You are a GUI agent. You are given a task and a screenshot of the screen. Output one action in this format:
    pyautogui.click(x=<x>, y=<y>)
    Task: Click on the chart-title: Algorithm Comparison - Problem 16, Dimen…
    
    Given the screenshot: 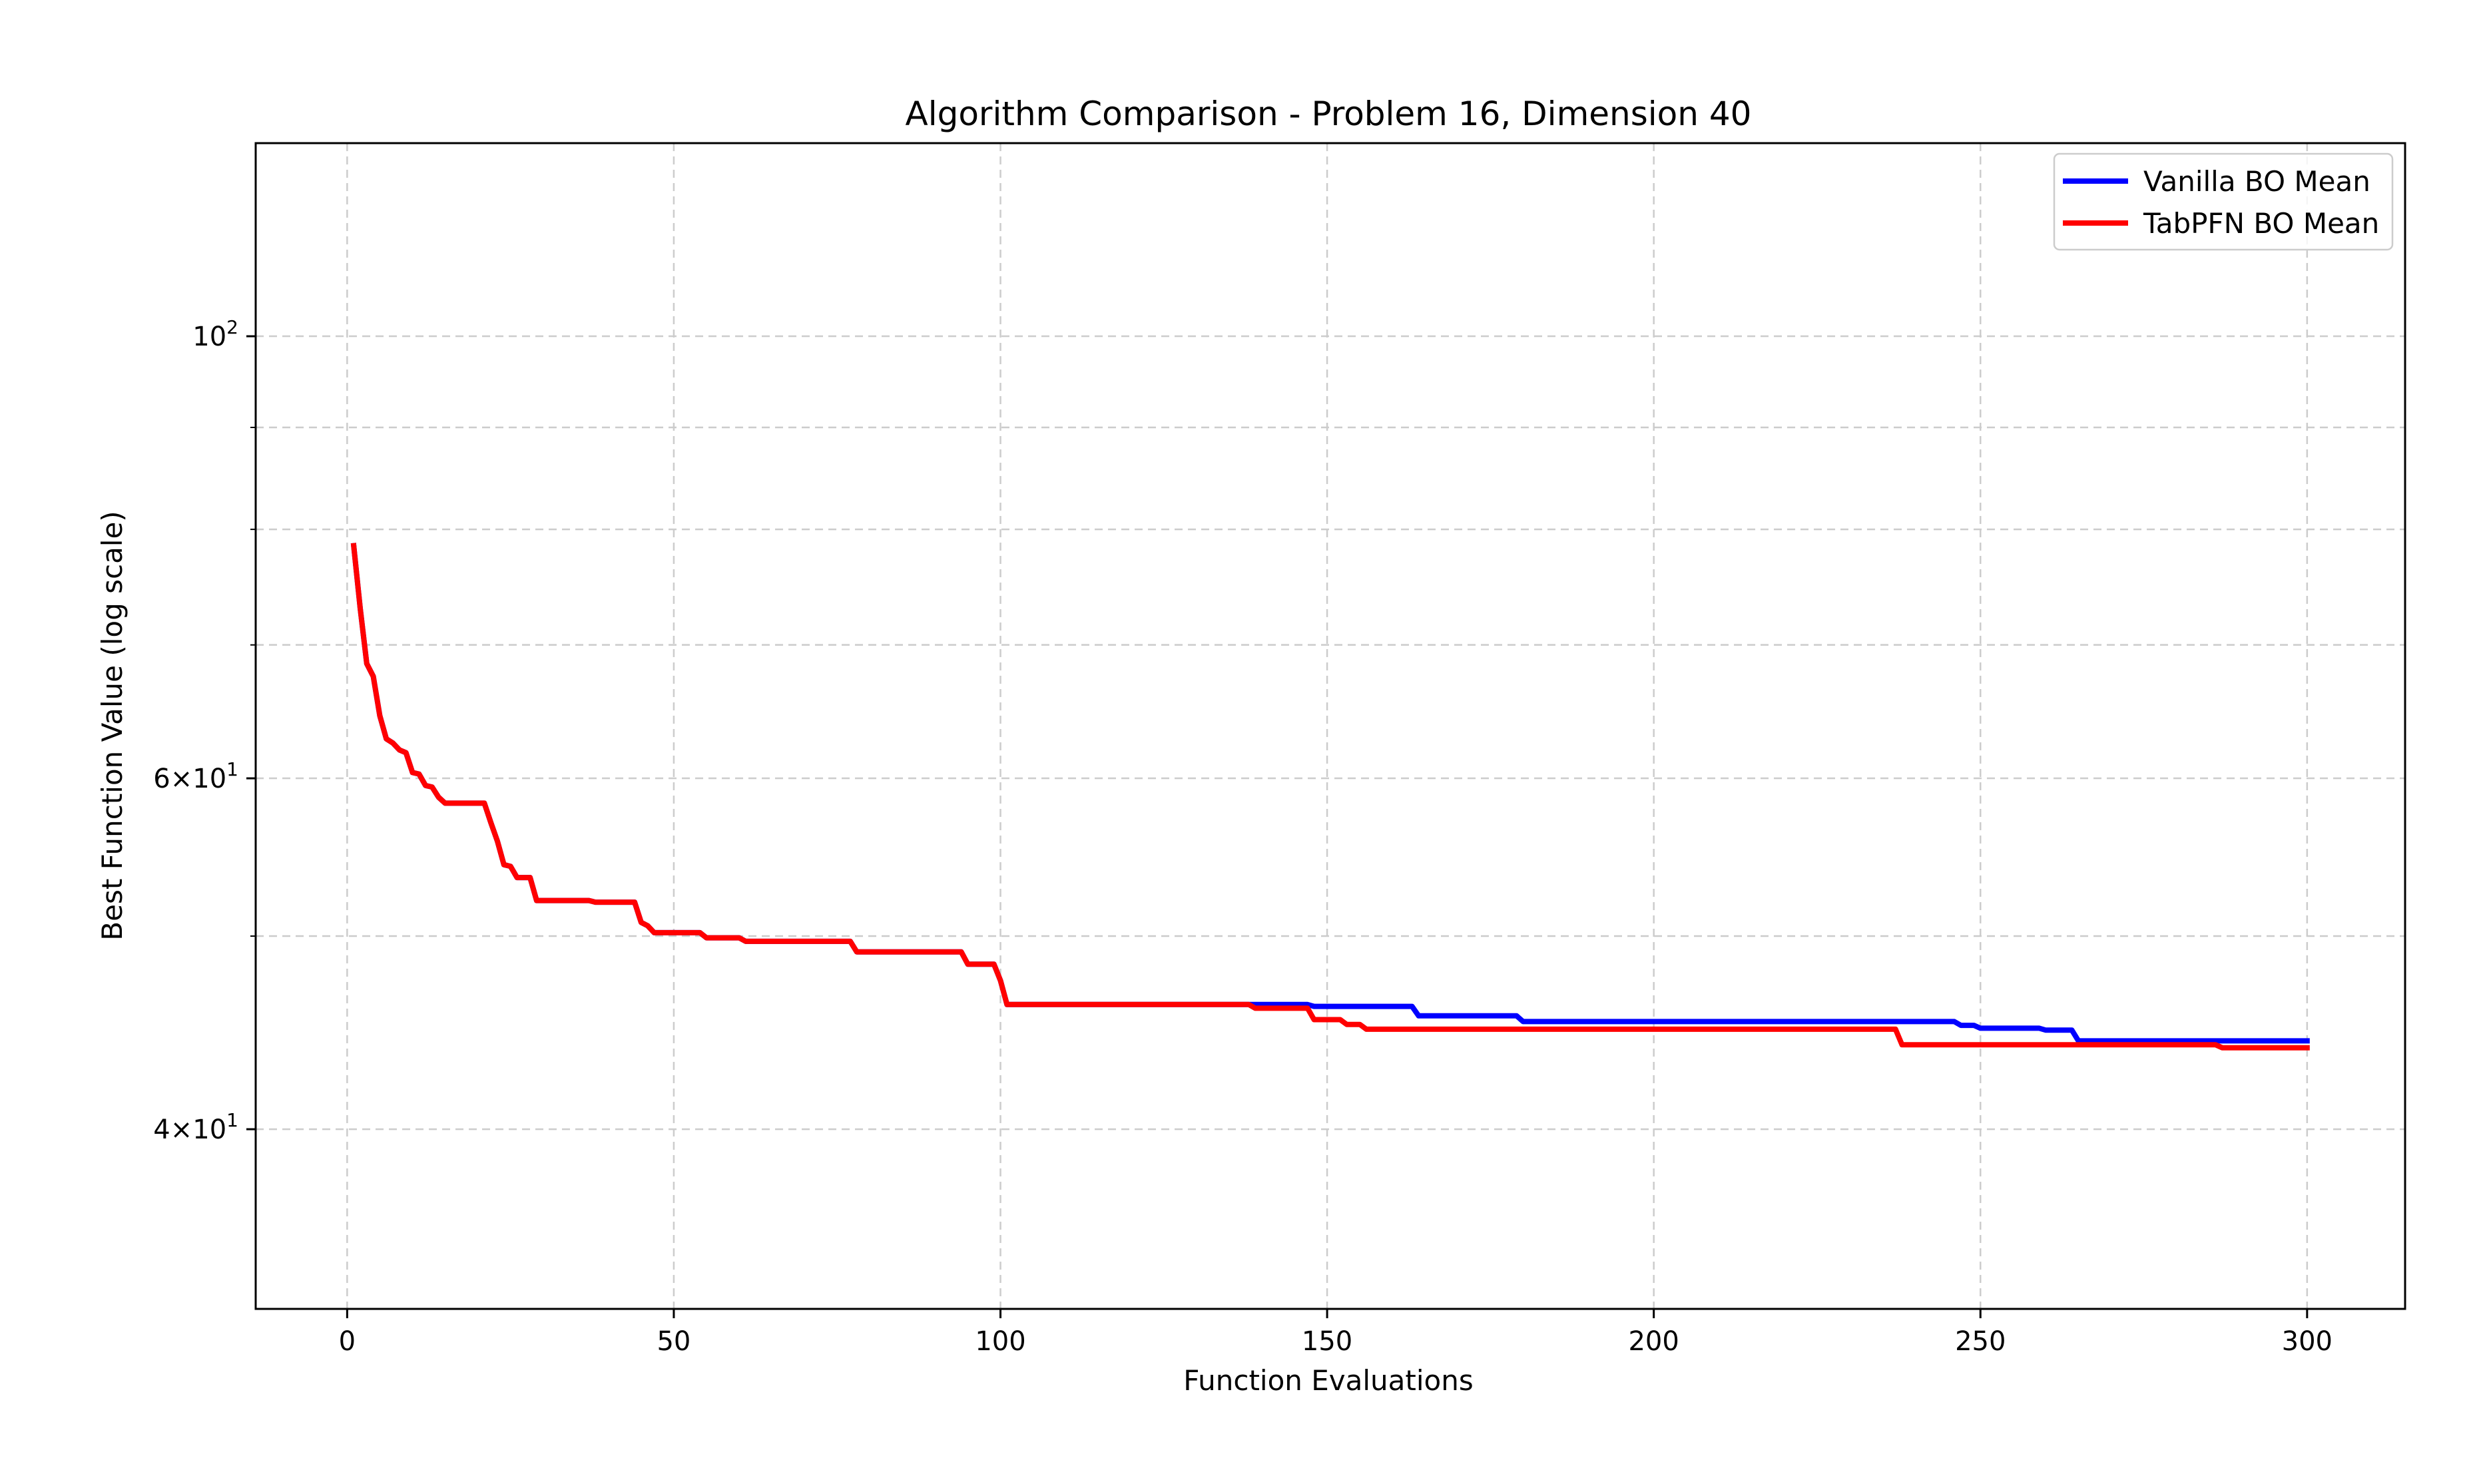 What is the action you would take?
    pyautogui.click(x=1329, y=114)
    